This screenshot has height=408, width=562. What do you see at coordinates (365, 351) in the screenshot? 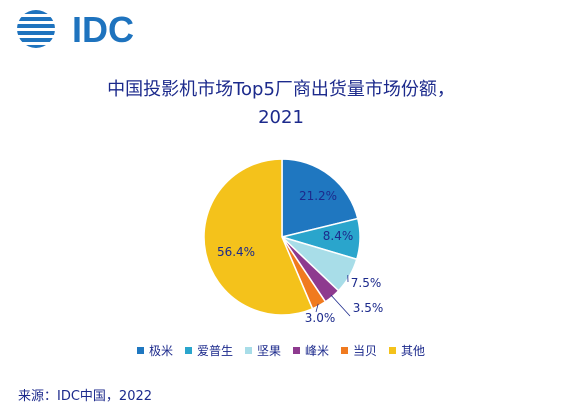
I see `legend-label-4: 当贝` at bounding box center [365, 351].